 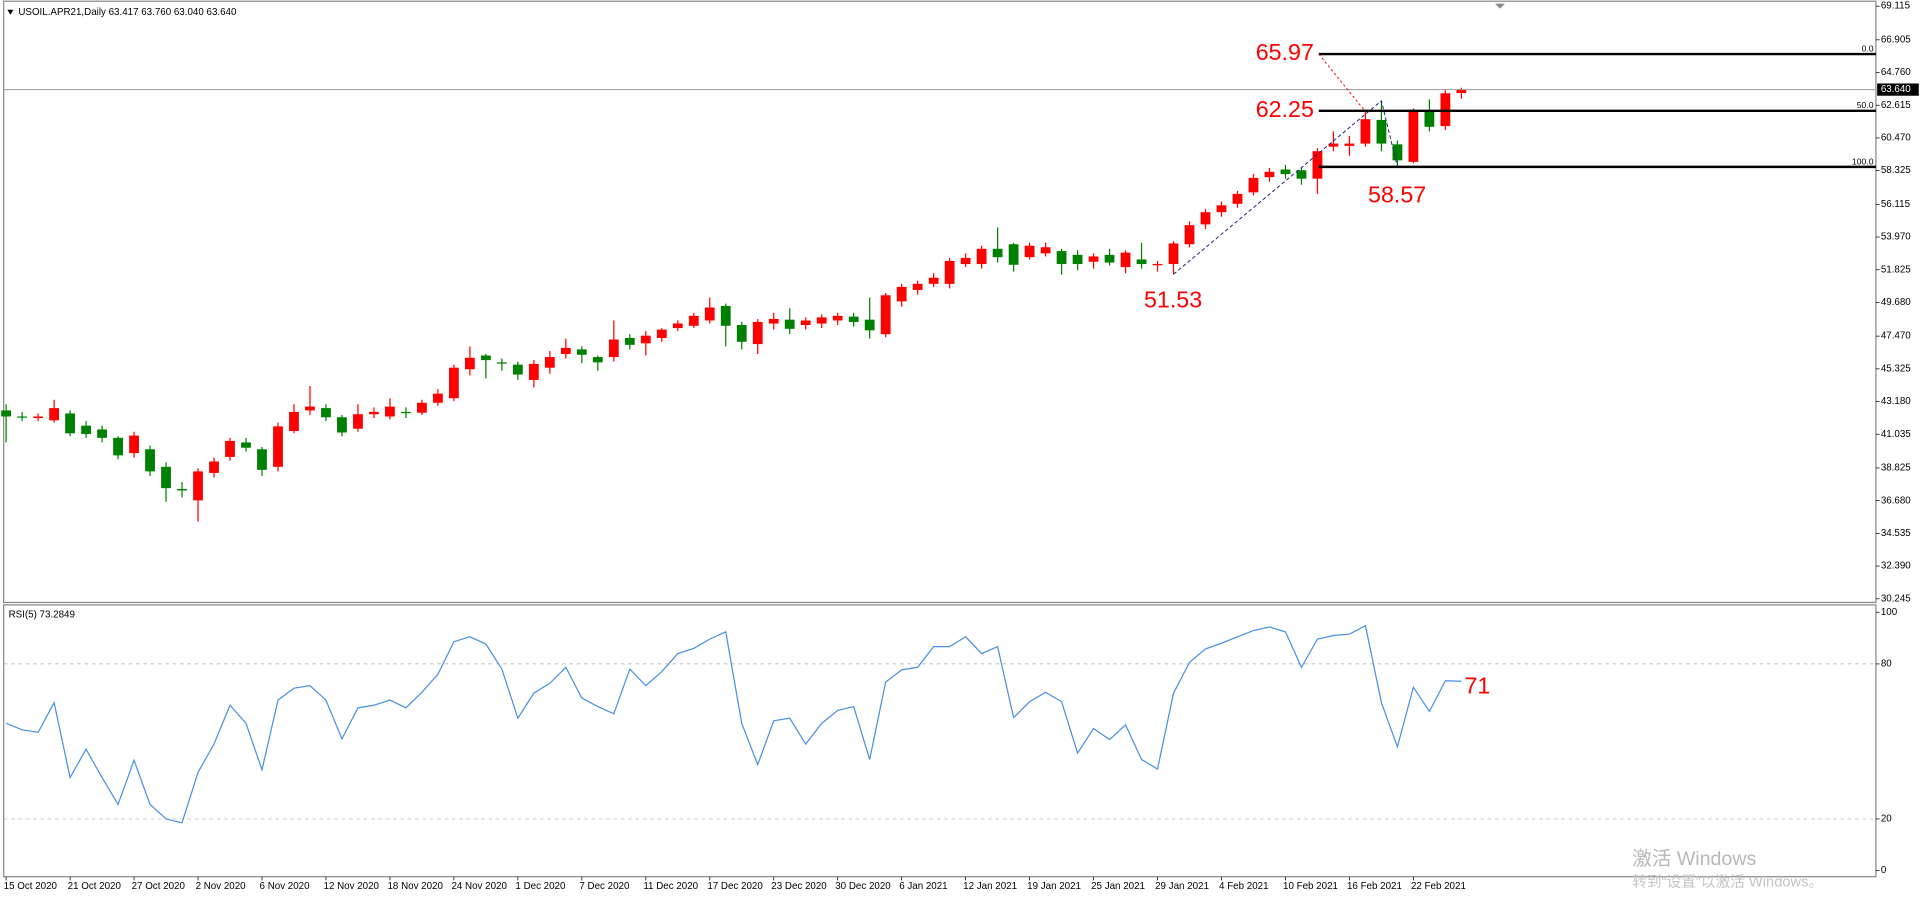 What do you see at coordinates (990, 886) in the screenshot?
I see `x-tick-label: 12 Jan 2021` at bounding box center [990, 886].